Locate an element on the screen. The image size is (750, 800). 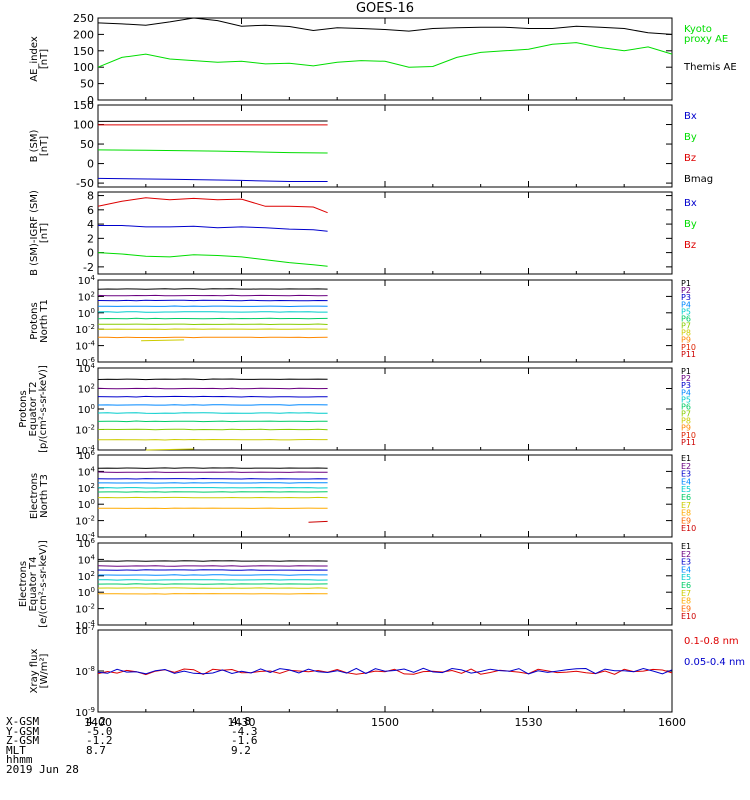
legend-1-3: Bmag is located at coordinates (698, 179).